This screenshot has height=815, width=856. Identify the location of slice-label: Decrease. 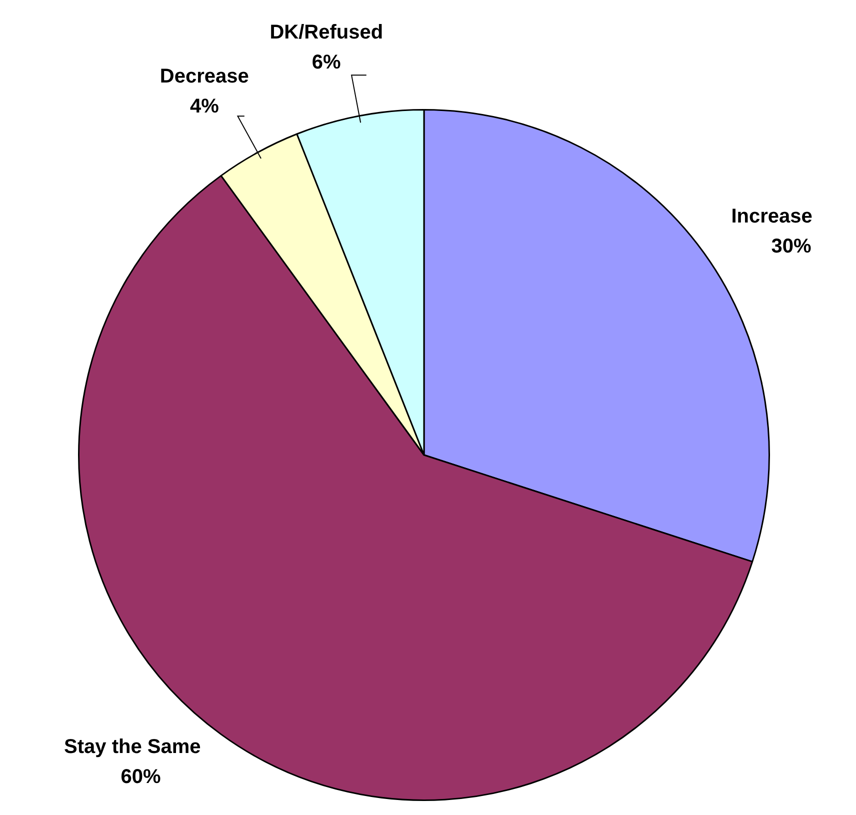
(204, 76).